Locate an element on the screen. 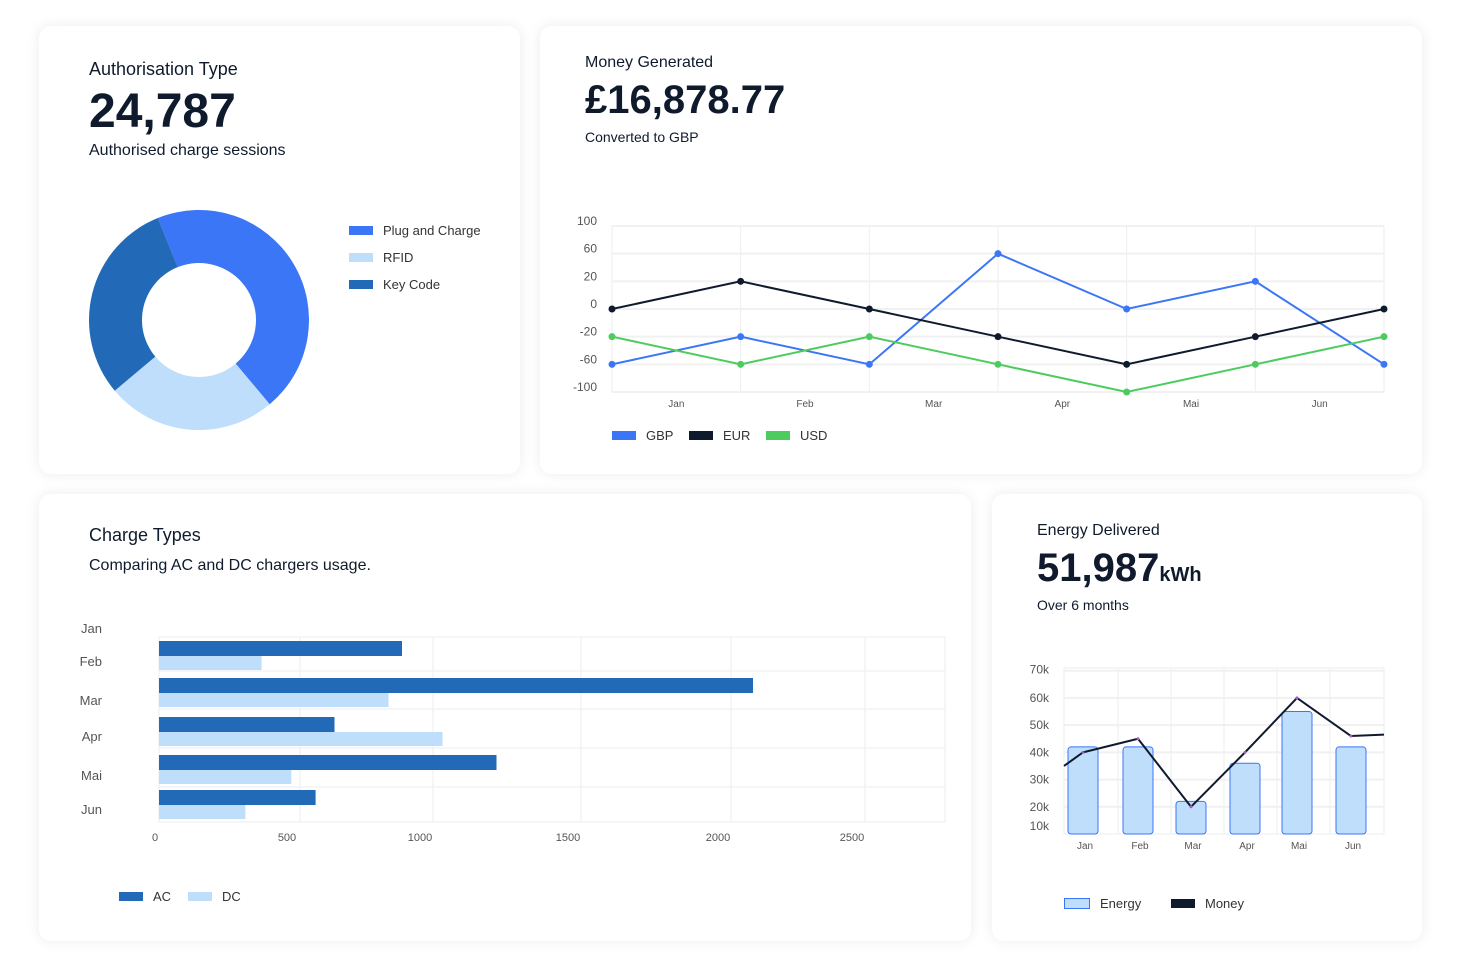 The image size is (1461, 968). x-tick-label: Apr is located at coordinates (1063, 404).